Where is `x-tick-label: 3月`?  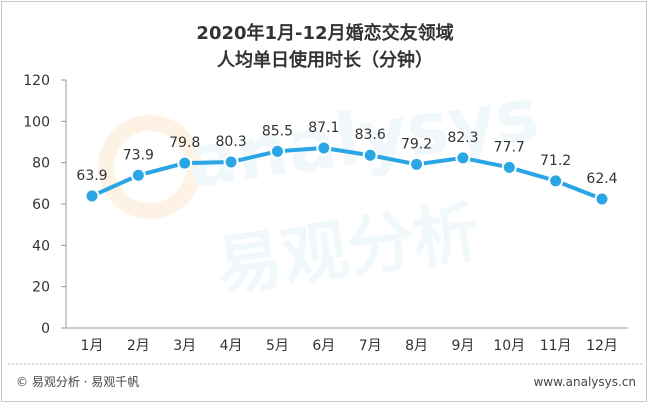 x-tick-label: 3月 is located at coordinates (184, 346).